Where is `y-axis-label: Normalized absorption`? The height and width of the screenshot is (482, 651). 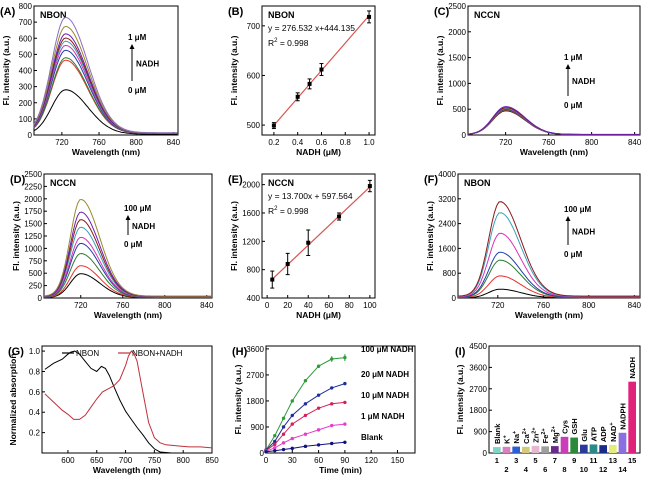
y-axis-label: Normalized absorption is located at coordinates (13, 399).